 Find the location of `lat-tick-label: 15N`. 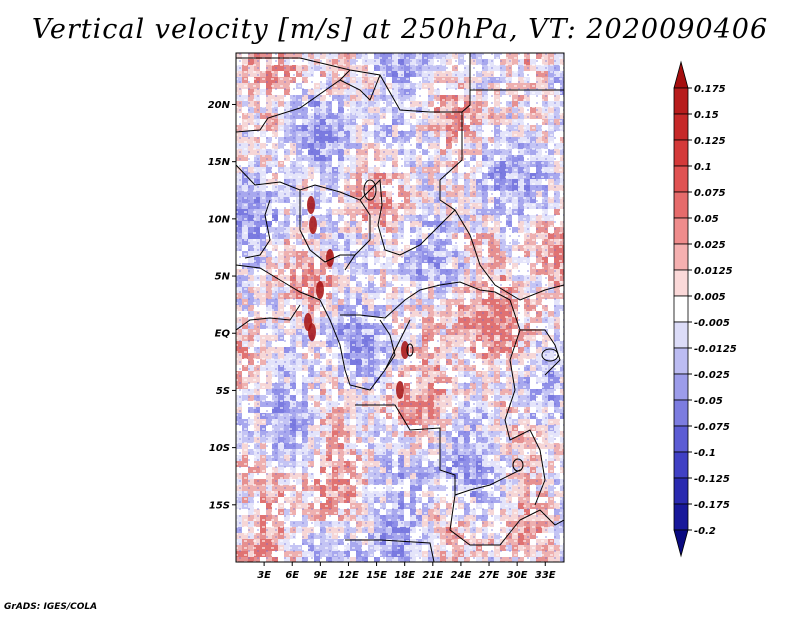

lat-tick-label: 15N is located at coordinates (219, 162).